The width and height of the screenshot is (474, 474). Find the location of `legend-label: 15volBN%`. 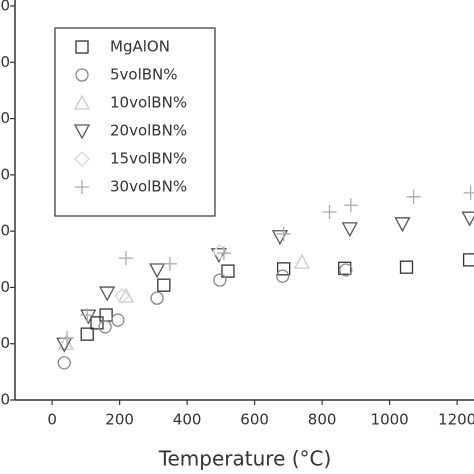

legend-label: 15volBN% is located at coordinates (148, 159).